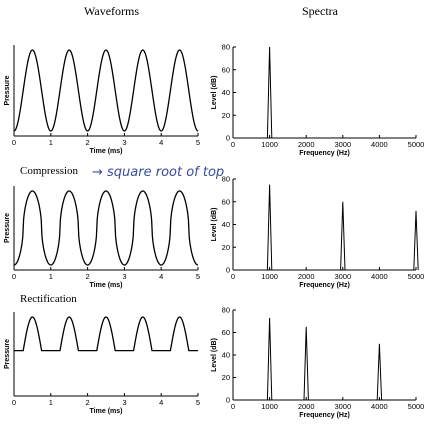  Describe the element at coordinates (102, 363) in the screenshot. I see `waveform-panel-2: 0 1 2 3 4 5 Time (ms) Pressure` at that location.